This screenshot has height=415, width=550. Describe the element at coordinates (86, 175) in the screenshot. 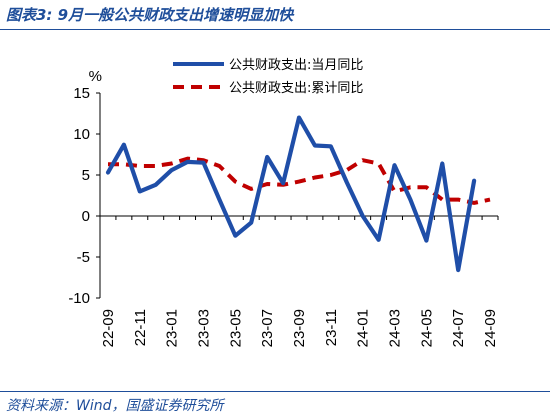

I see `y-tick-label: 5` at that location.